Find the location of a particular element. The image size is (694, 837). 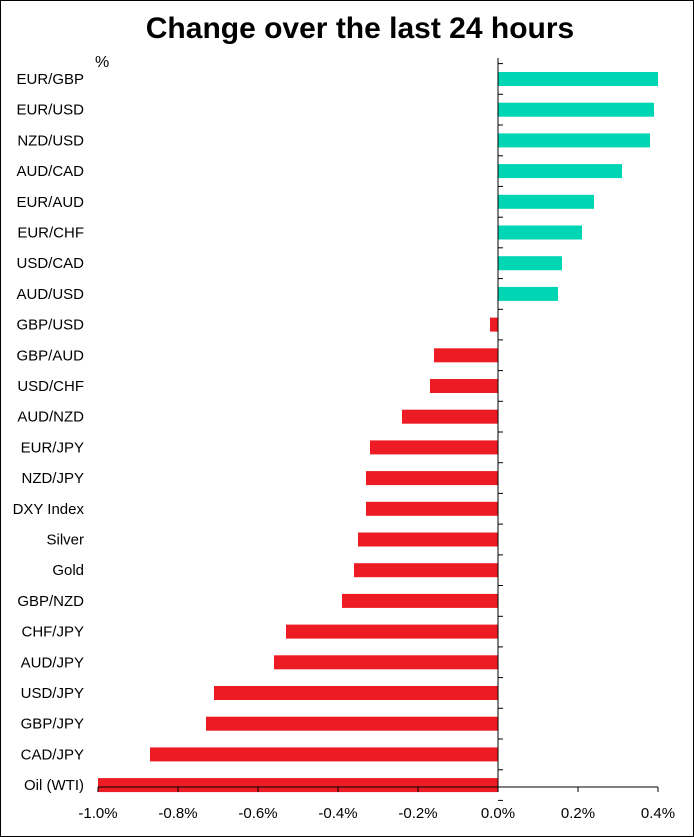

category-label: EUR/AUD is located at coordinates (50, 202).